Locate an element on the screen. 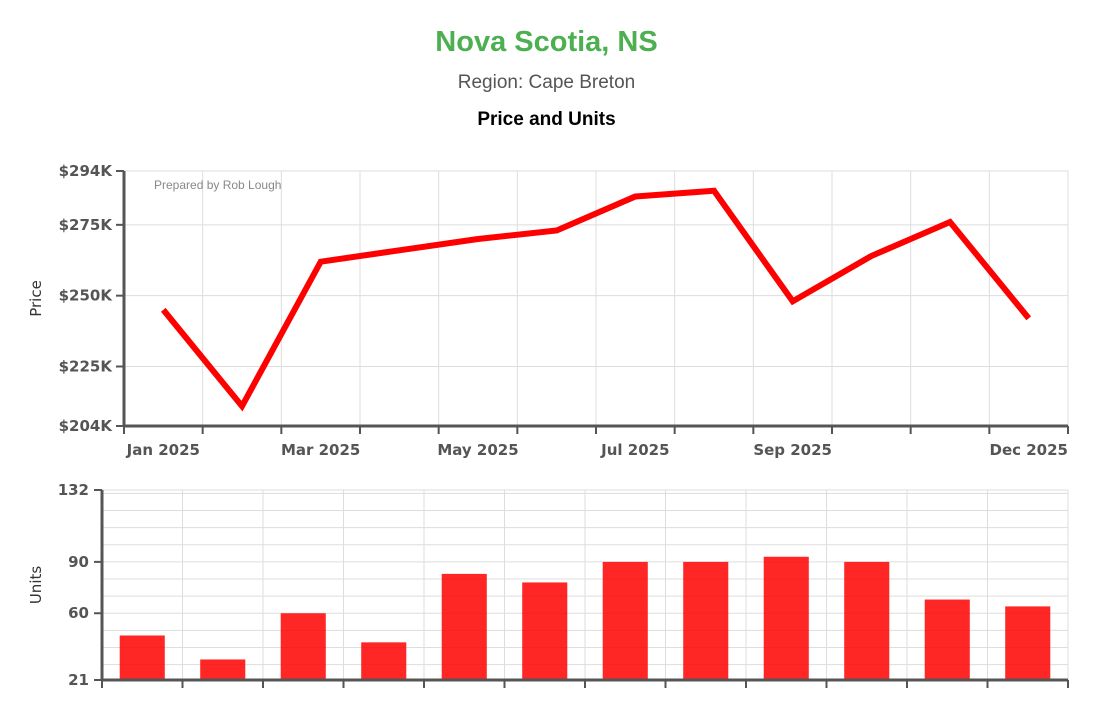 The image size is (1093, 712). price-x-tick-label: Dec 2025 is located at coordinates (1029, 450).